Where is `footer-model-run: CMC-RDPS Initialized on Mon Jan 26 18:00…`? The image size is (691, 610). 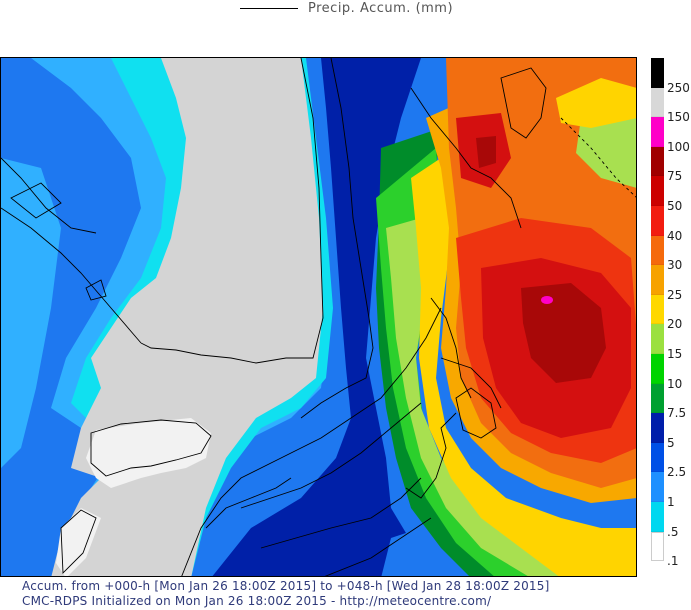
footer-model-run: CMC-RDPS Initialized on Mon Jan 26 18:00… is located at coordinates (257, 601).